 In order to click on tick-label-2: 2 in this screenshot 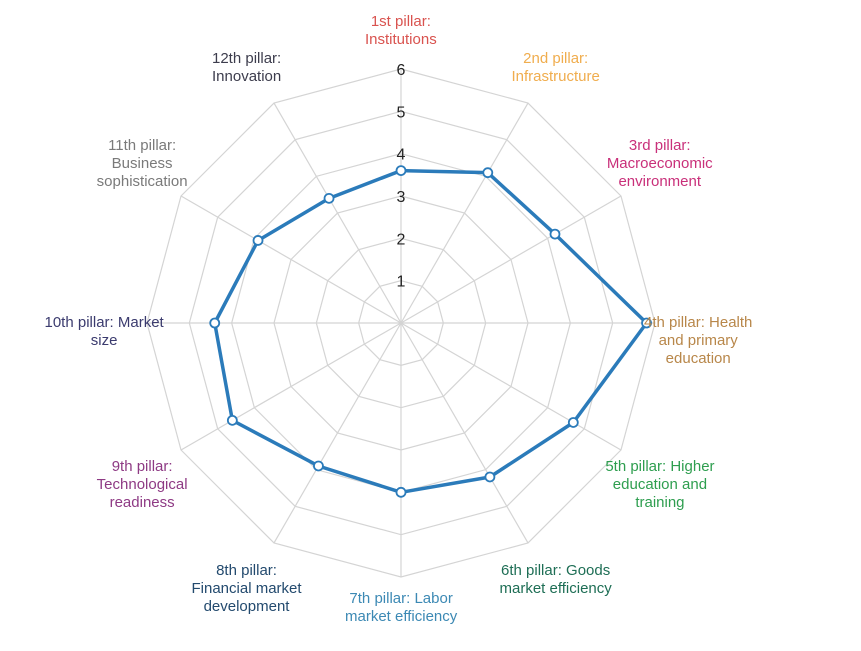, I will do `click(401, 239)`.